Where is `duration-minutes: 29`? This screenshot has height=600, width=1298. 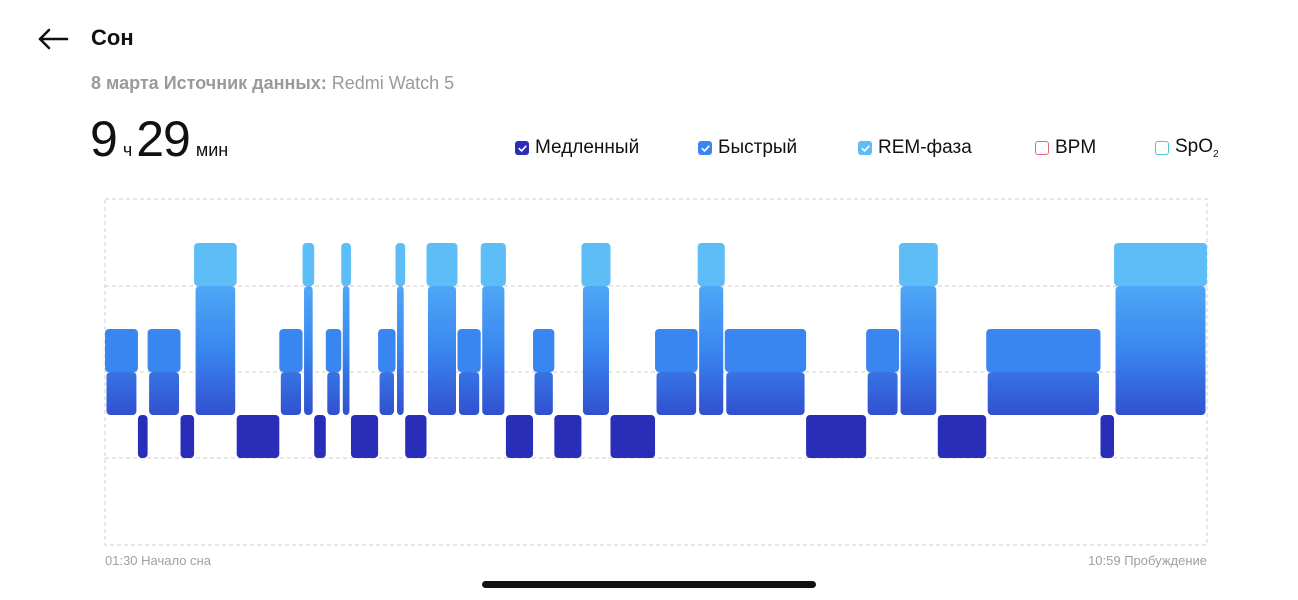 duration-minutes: 29 is located at coordinates (163, 139).